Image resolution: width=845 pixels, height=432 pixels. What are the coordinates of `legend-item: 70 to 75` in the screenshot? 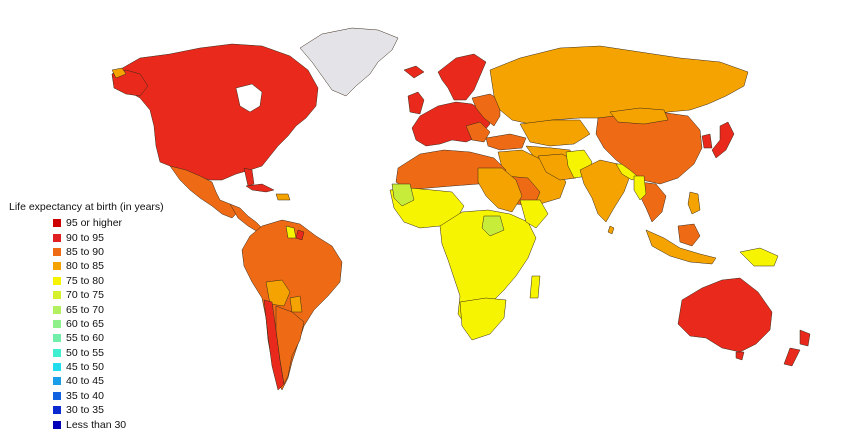 It's located at (108, 295).